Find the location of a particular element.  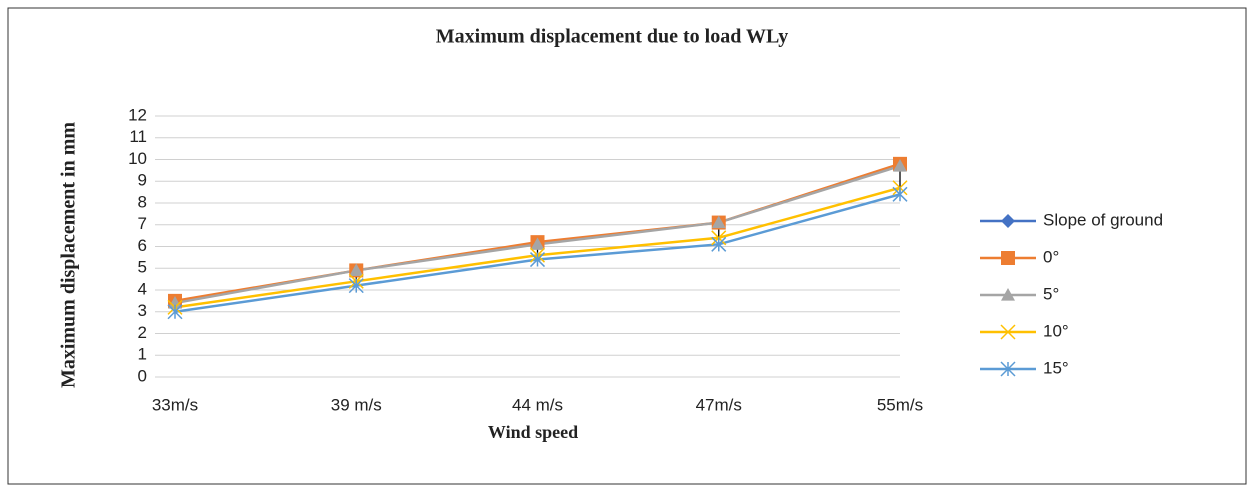

y-tick-label: 9 is located at coordinates (142, 180).